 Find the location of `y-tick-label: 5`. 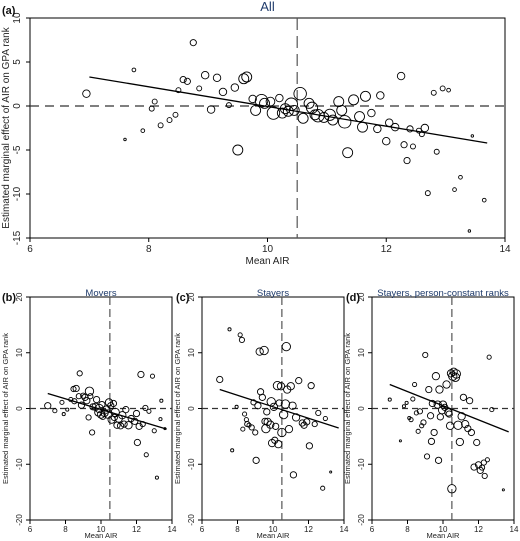

y-tick-label: 5 is located at coordinates (17, 62).